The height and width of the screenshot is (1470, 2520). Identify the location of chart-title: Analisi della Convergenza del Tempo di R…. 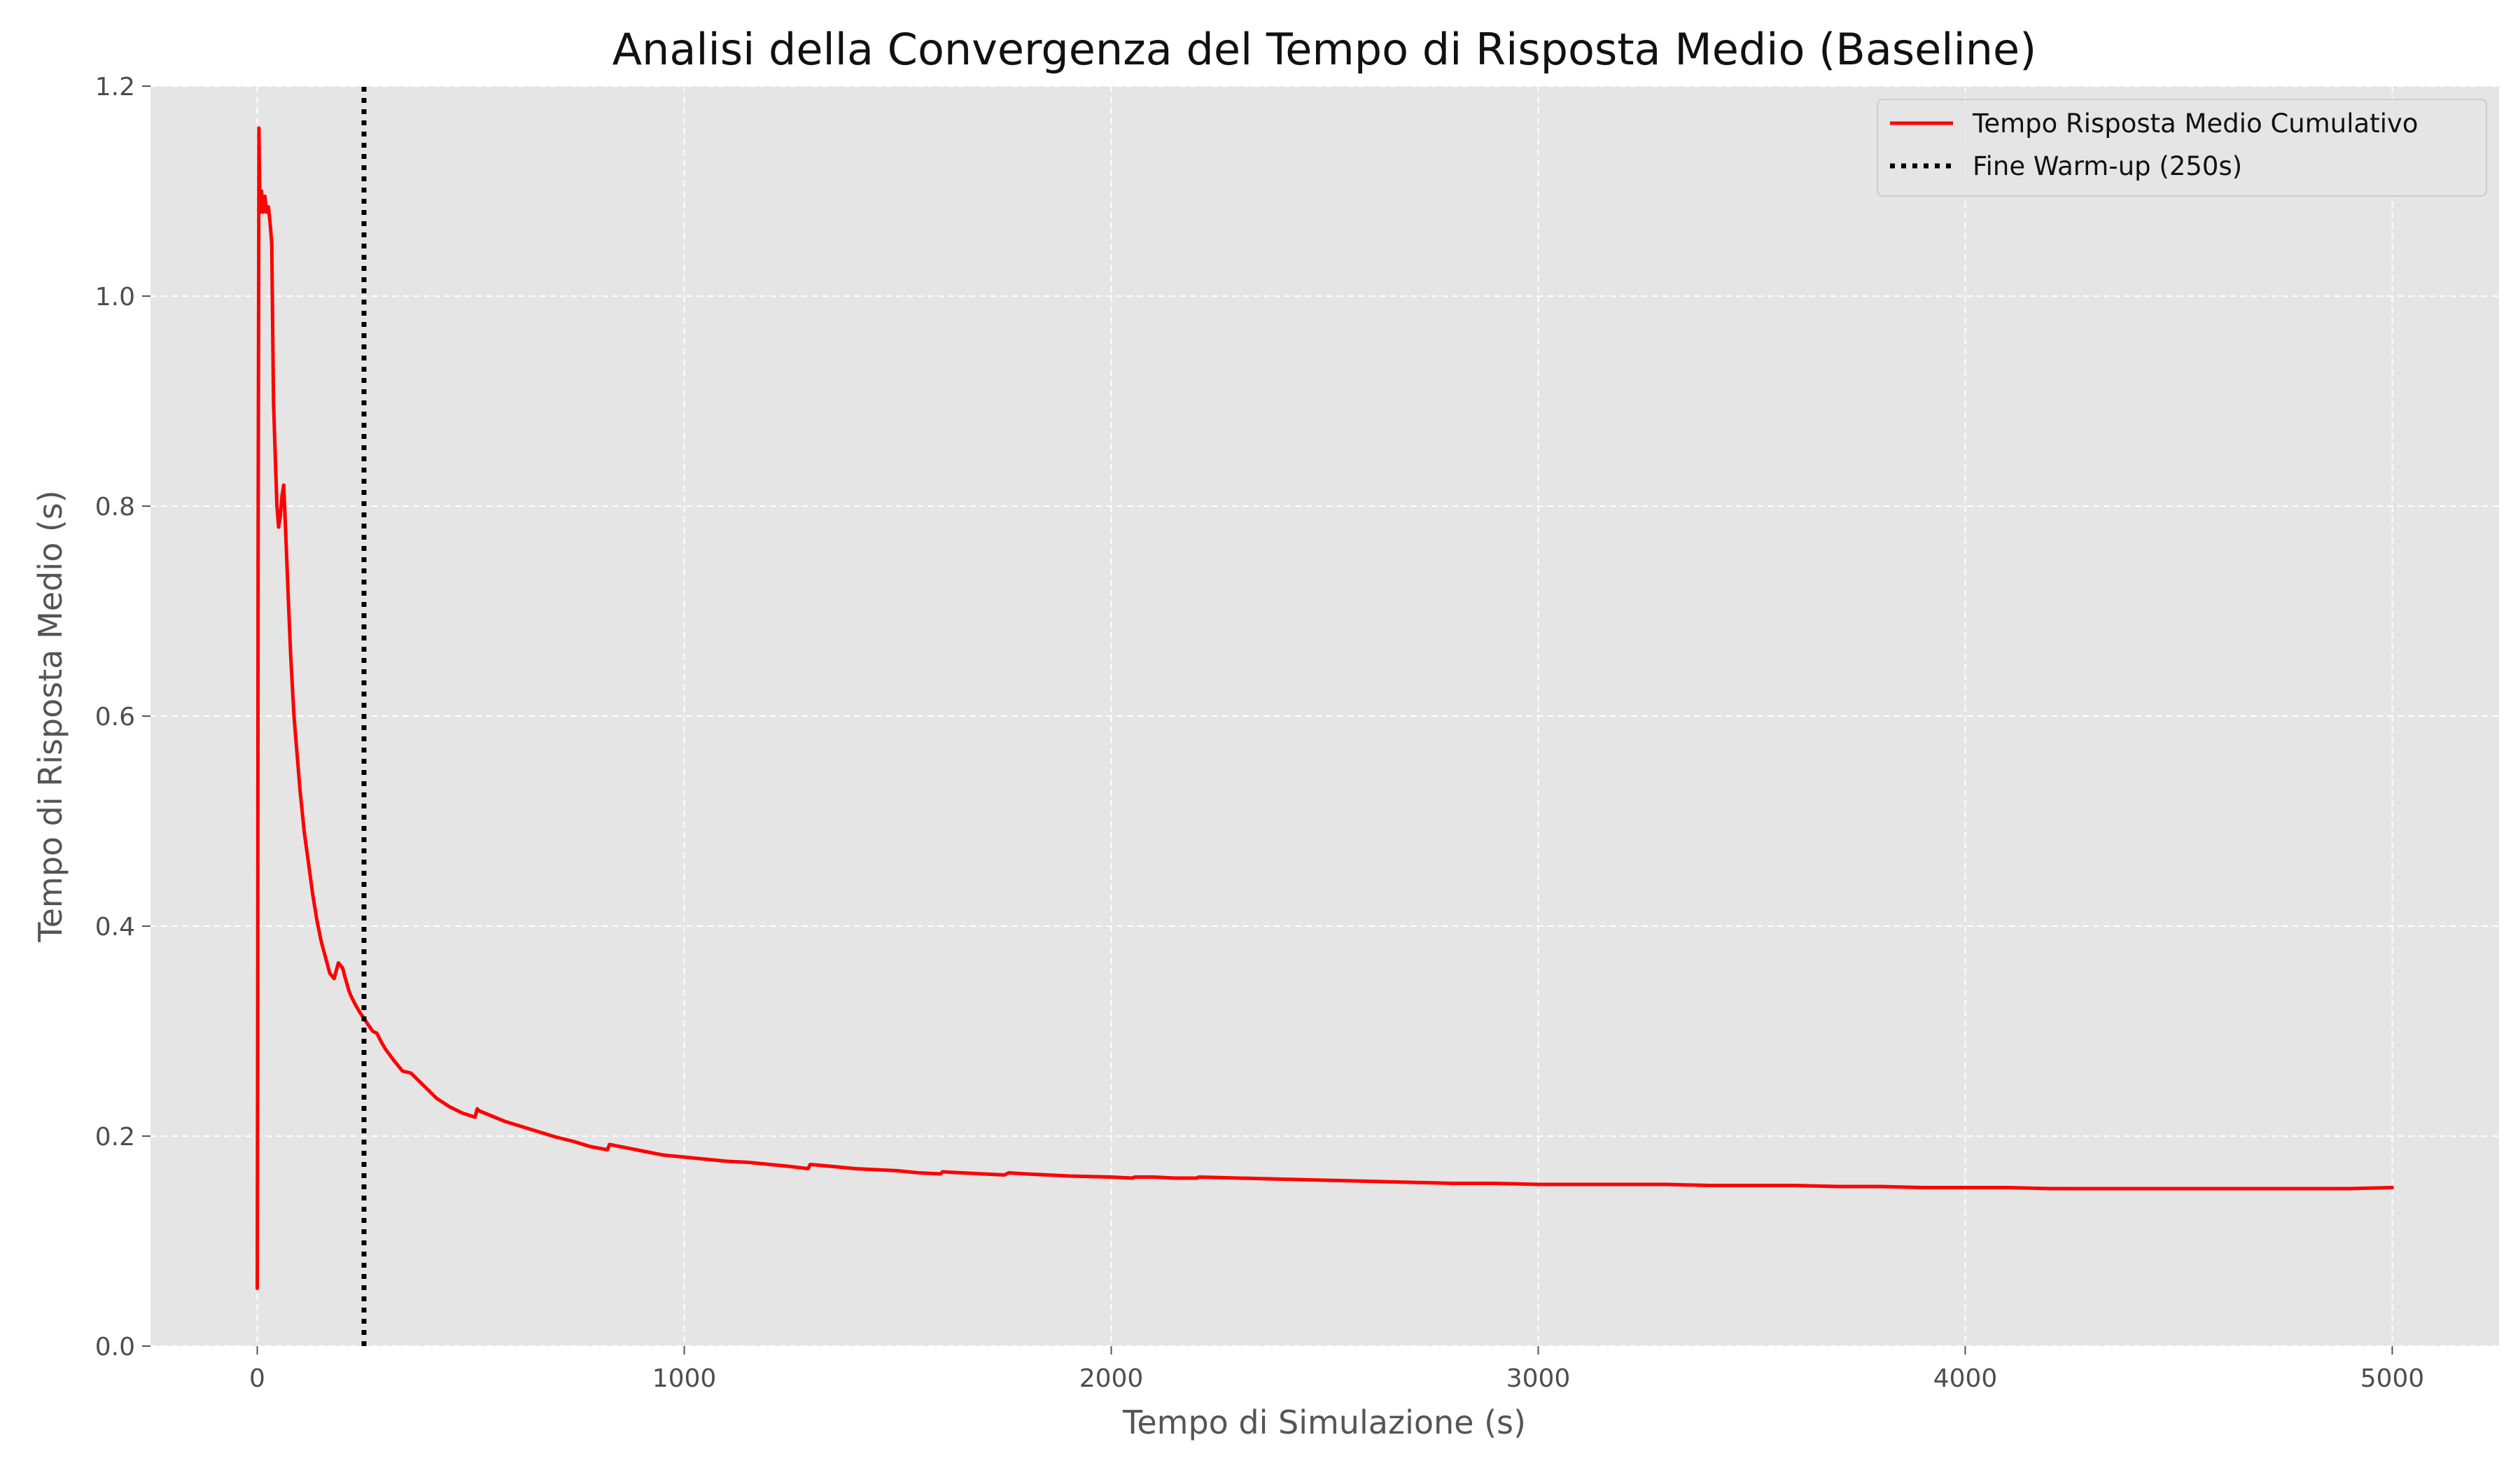
(1324, 49).